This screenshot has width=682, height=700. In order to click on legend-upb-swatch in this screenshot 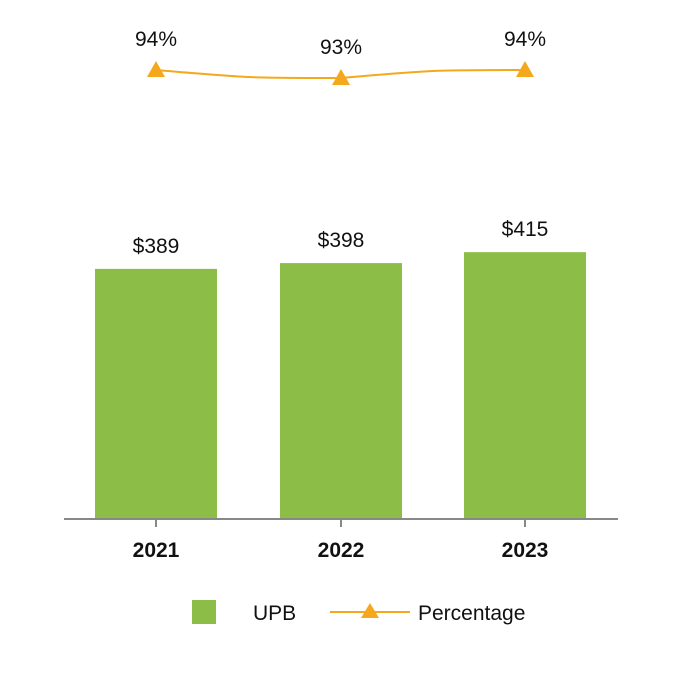, I will do `click(204, 612)`.